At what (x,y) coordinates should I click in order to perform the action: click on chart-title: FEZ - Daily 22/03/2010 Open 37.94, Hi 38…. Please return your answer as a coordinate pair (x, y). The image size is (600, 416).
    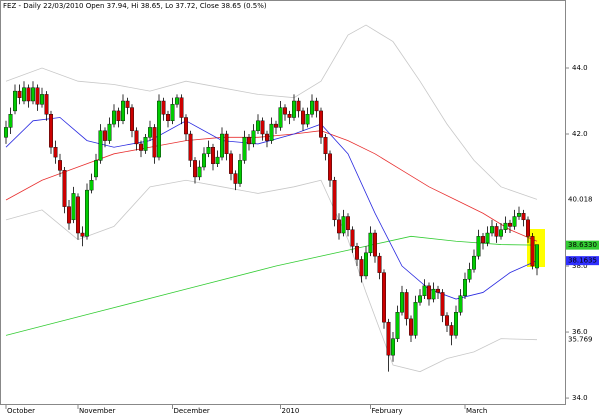
    Looking at the image, I should click on (135, 6).